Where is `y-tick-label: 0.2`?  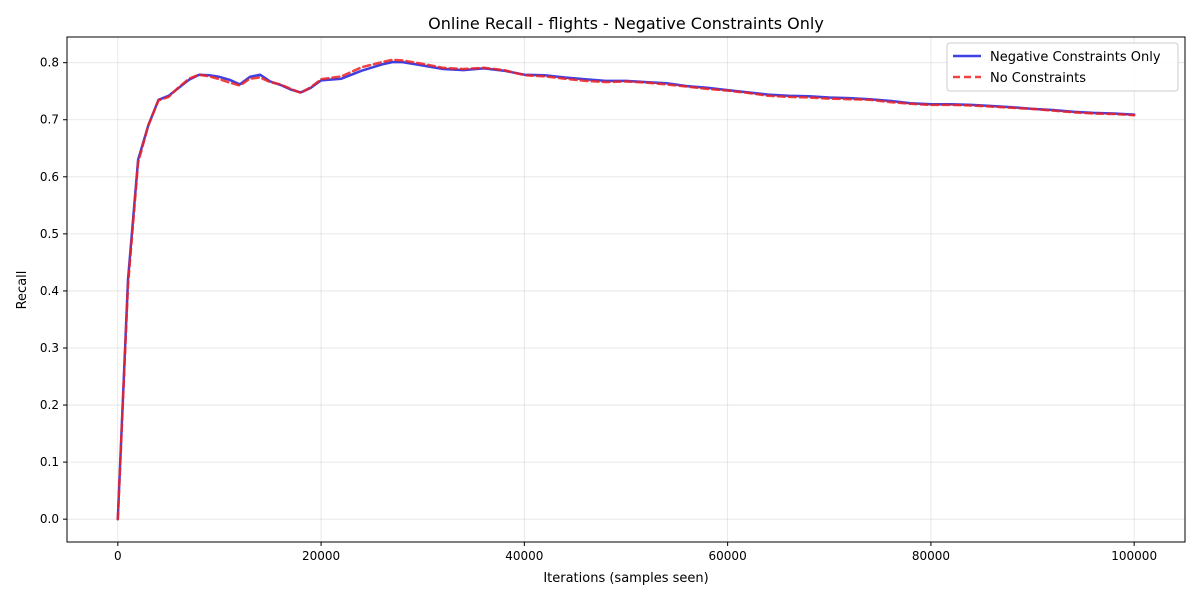 y-tick-label: 0.2 is located at coordinates (49, 405).